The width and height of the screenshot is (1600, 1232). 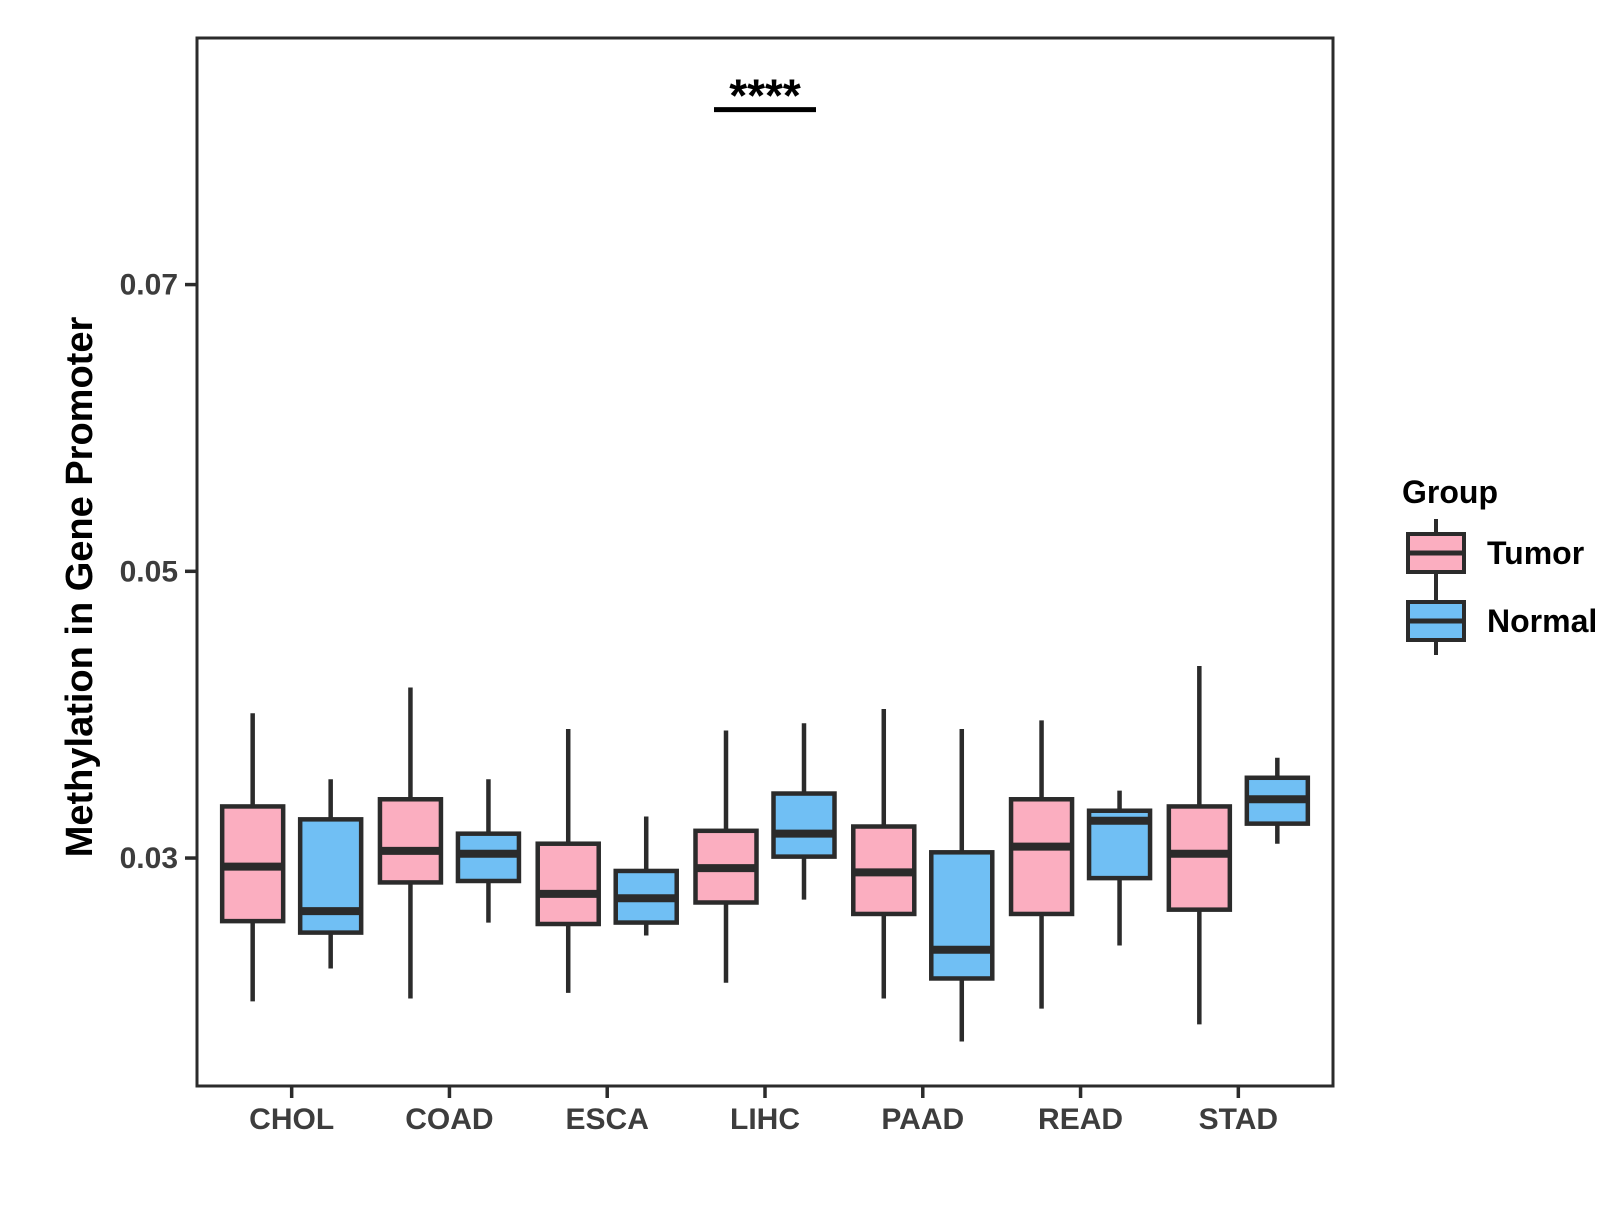 What do you see at coordinates (291, 1119) in the screenshot?
I see `x-tick-label-CHOL: CHOL` at bounding box center [291, 1119].